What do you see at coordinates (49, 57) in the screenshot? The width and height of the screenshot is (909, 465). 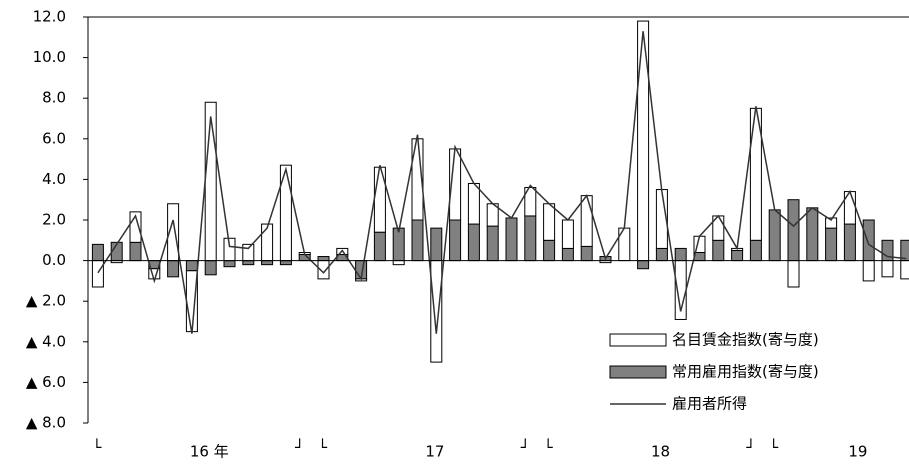 I see `y-tick-label: 10.0` at bounding box center [49, 57].